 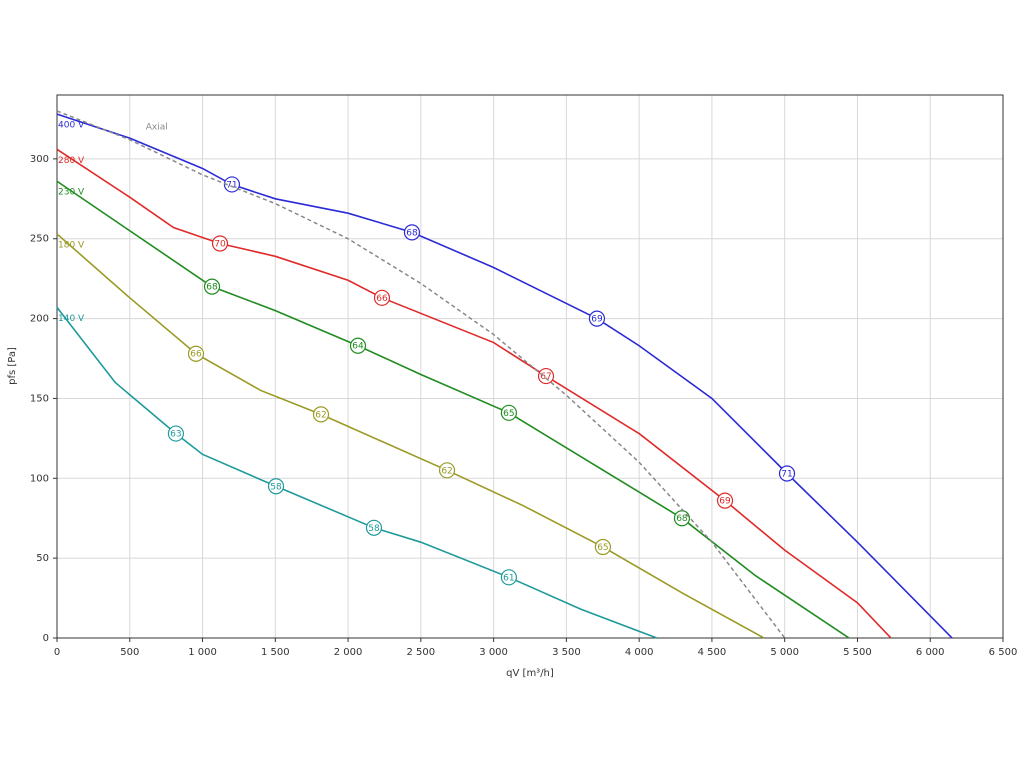 What do you see at coordinates (46, 638) in the screenshot?
I see `y-tick-label: 0` at bounding box center [46, 638].